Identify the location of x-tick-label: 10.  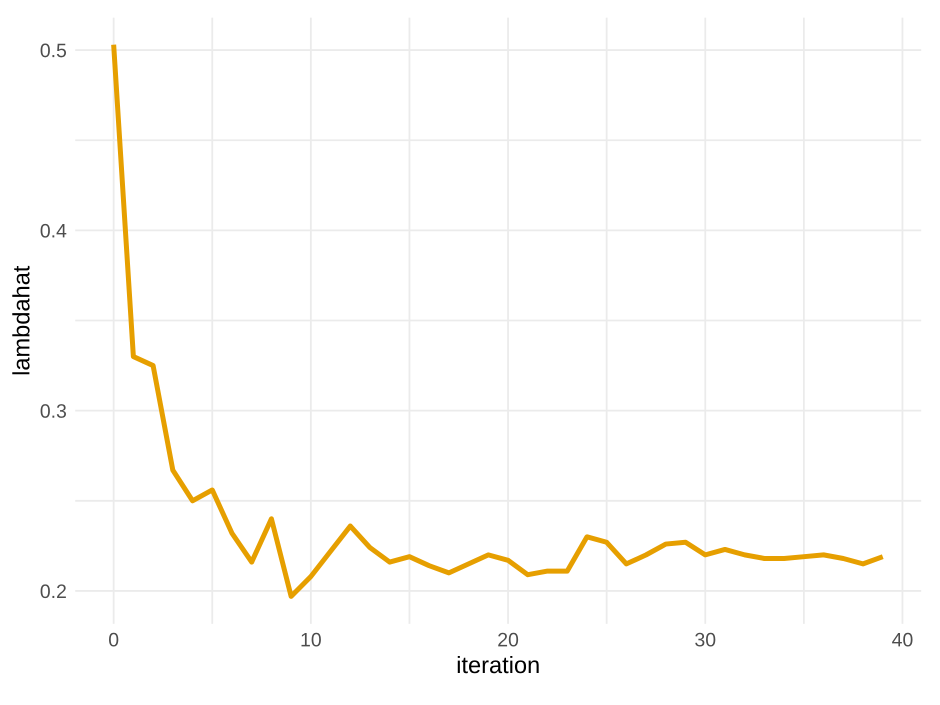
(311, 639).